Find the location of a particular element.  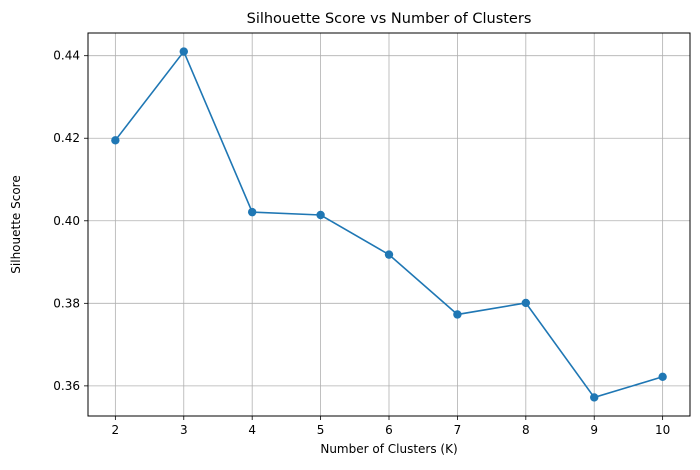

x-axis-label: Number of Clusters (K) is located at coordinates (388, 449).